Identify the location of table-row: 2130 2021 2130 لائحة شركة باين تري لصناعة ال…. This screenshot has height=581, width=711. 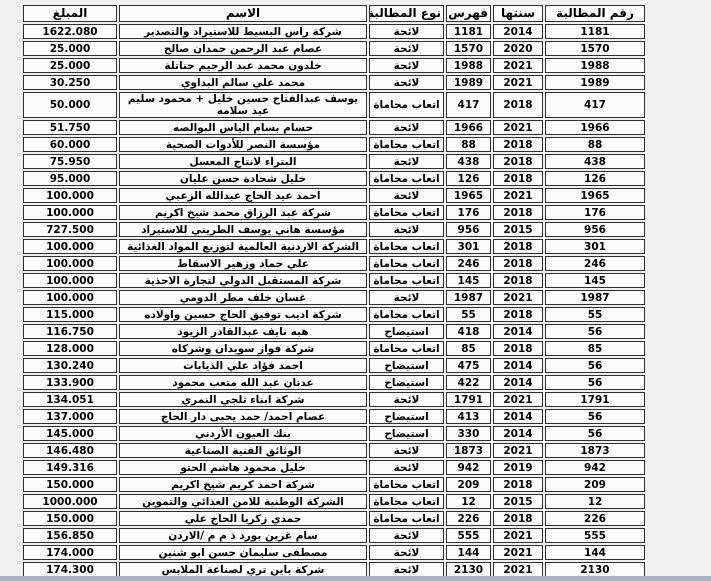
(334, 569).